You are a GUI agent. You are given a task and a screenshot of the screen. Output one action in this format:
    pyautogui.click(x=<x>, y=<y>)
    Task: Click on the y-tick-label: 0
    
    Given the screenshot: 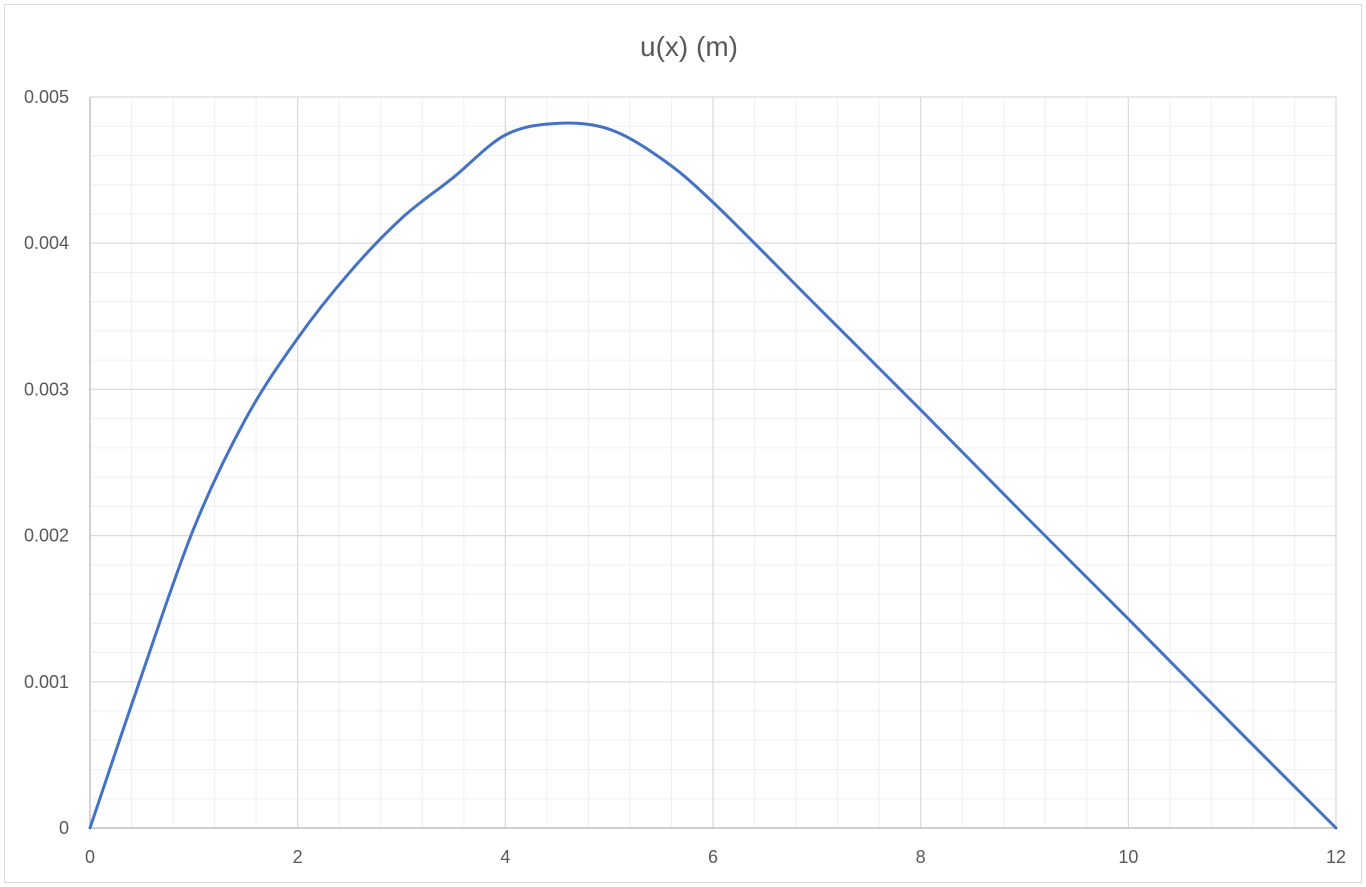 What is the action you would take?
    pyautogui.click(x=64, y=828)
    